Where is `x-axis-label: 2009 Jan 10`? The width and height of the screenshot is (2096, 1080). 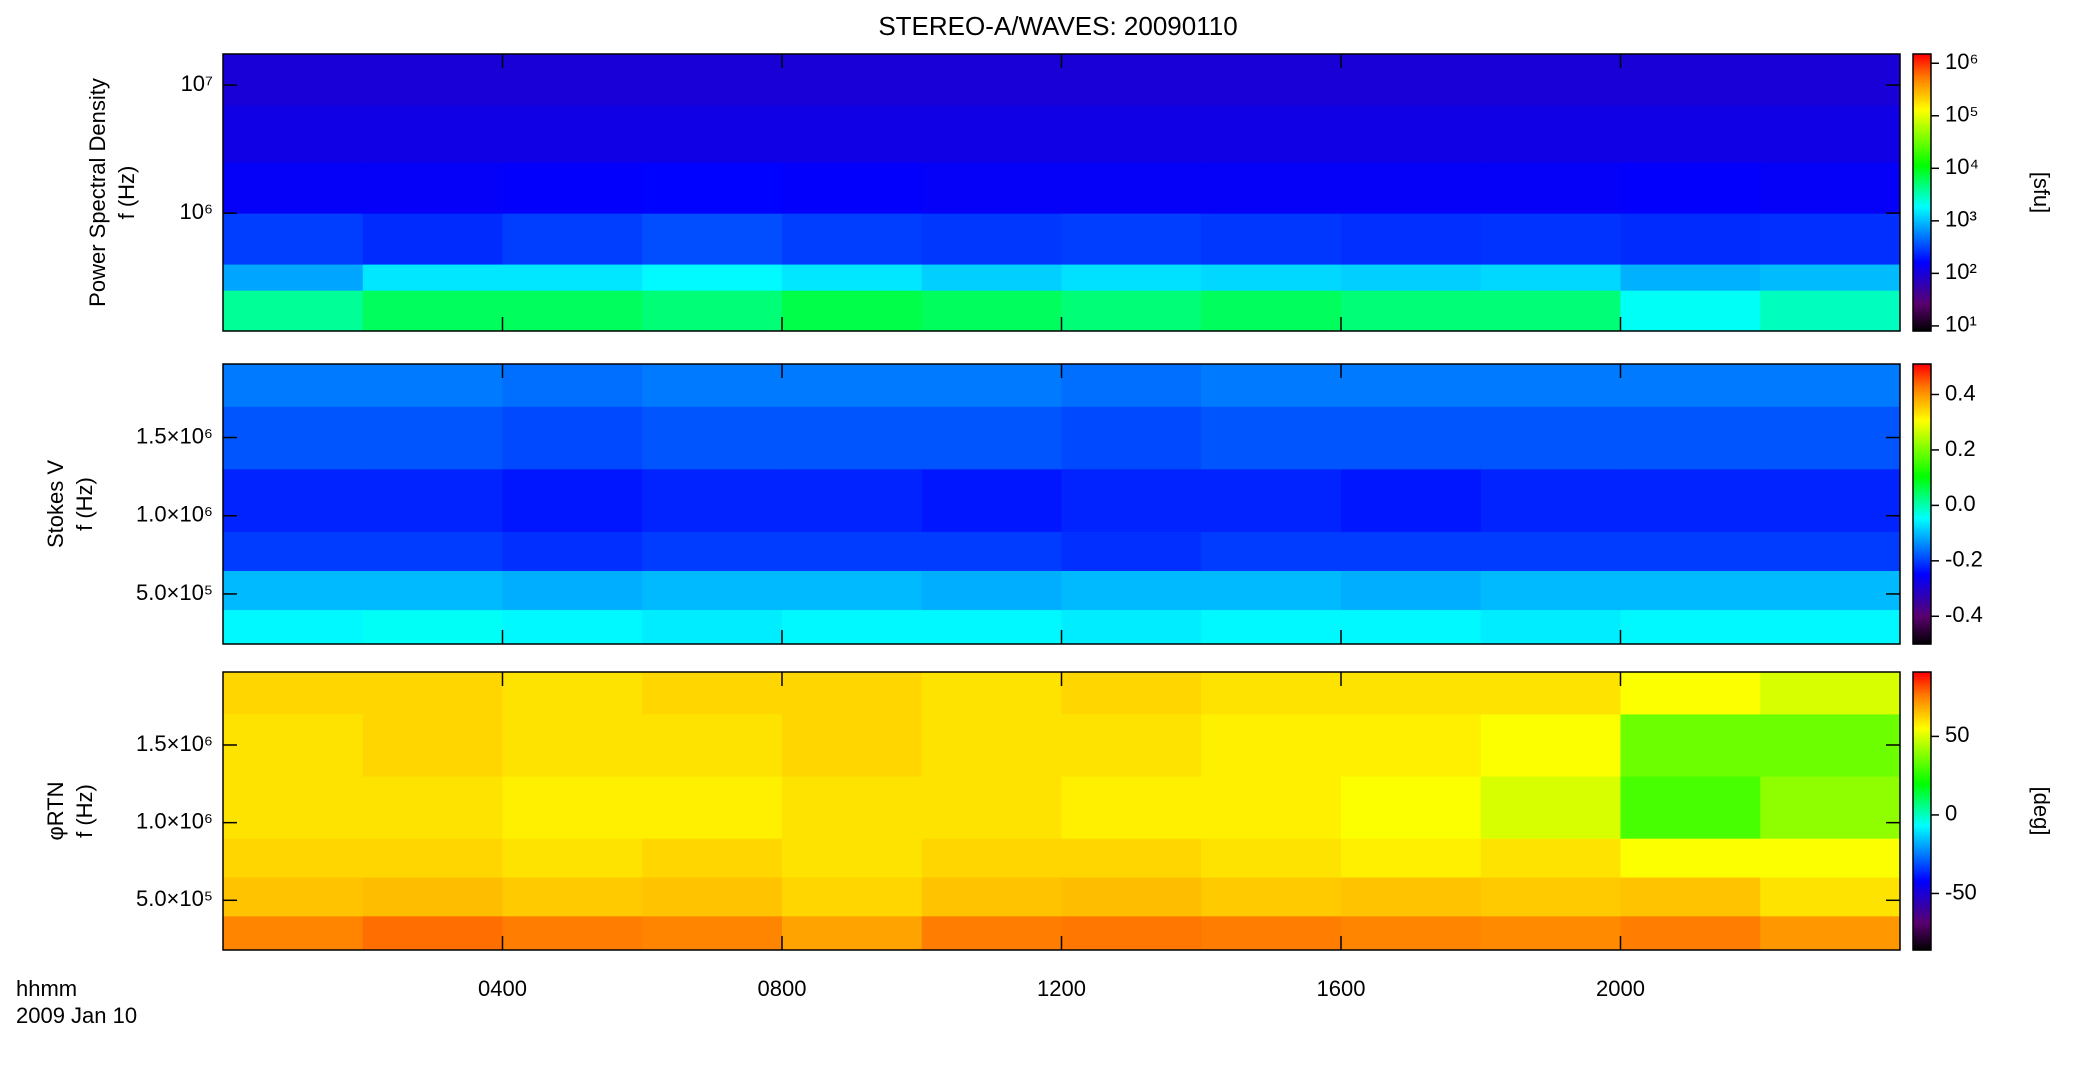
x-axis-label: 2009 Jan 10 is located at coordinates (76, 1015).